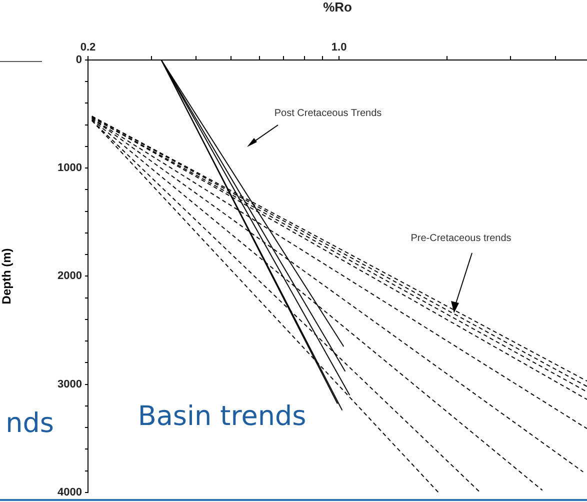 This screenshot has width=587, height=502. Describe the element at coordinates (70, 276) in the screenshot. I see `y-tick-label: 2000` at that location.